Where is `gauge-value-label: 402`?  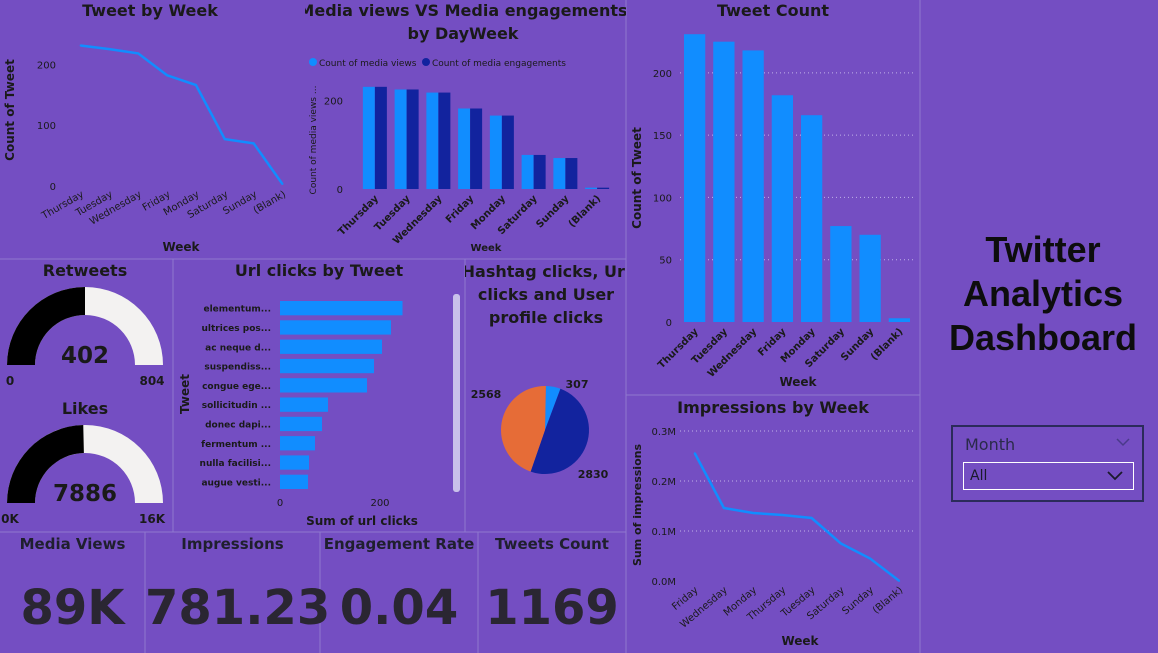
gauge-value-label: 402 is located at coordinates (85, 356).